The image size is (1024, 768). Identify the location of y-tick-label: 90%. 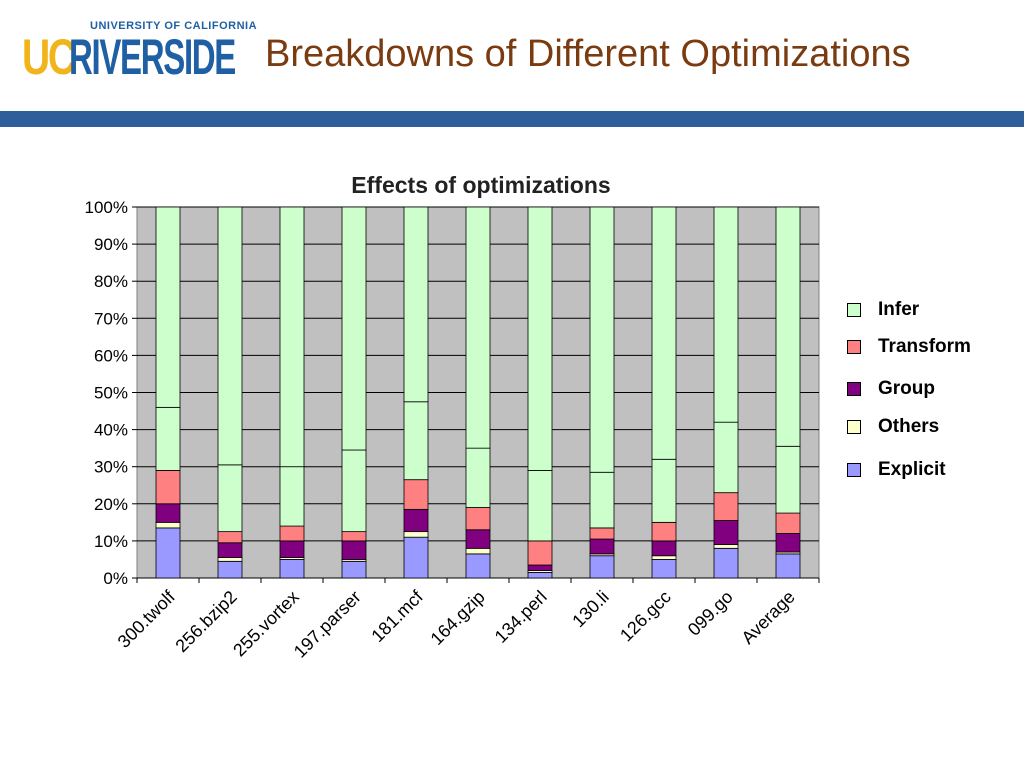
(111, 244).